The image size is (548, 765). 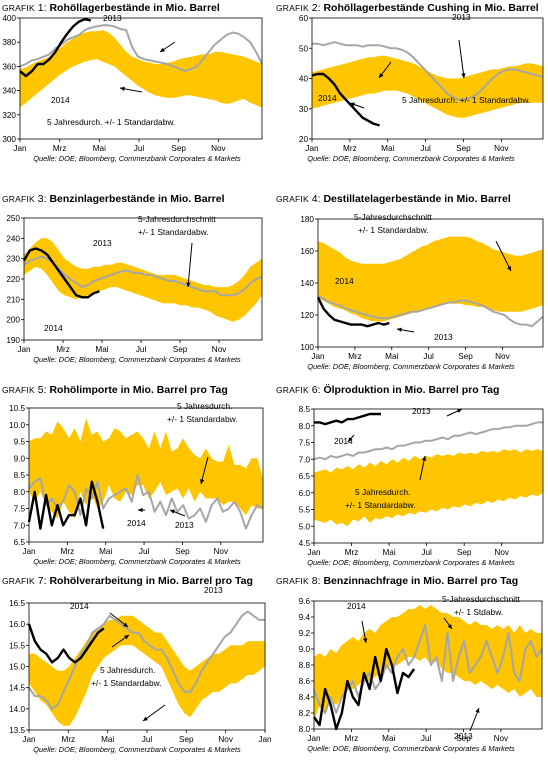 I want to click on y-tick-label: 9.0, so click(x=305, y=649).